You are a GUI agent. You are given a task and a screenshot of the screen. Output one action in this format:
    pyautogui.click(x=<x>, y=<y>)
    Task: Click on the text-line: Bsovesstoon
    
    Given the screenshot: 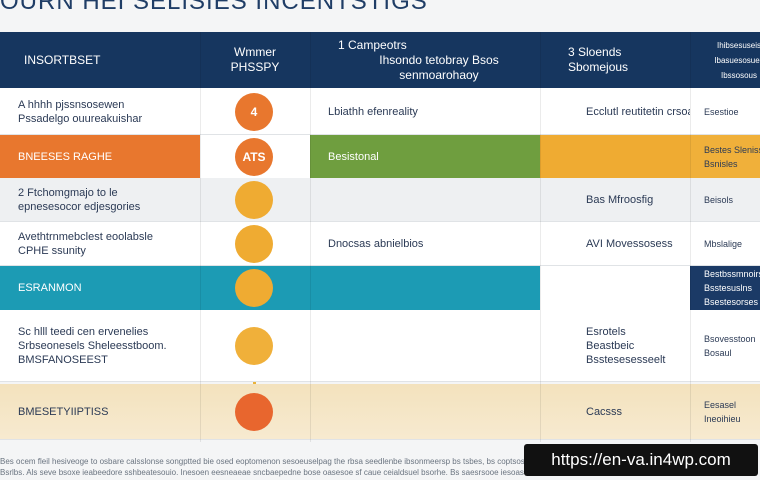 What is the action you would take?
    pyautogui.click(x=730, y=339)
    